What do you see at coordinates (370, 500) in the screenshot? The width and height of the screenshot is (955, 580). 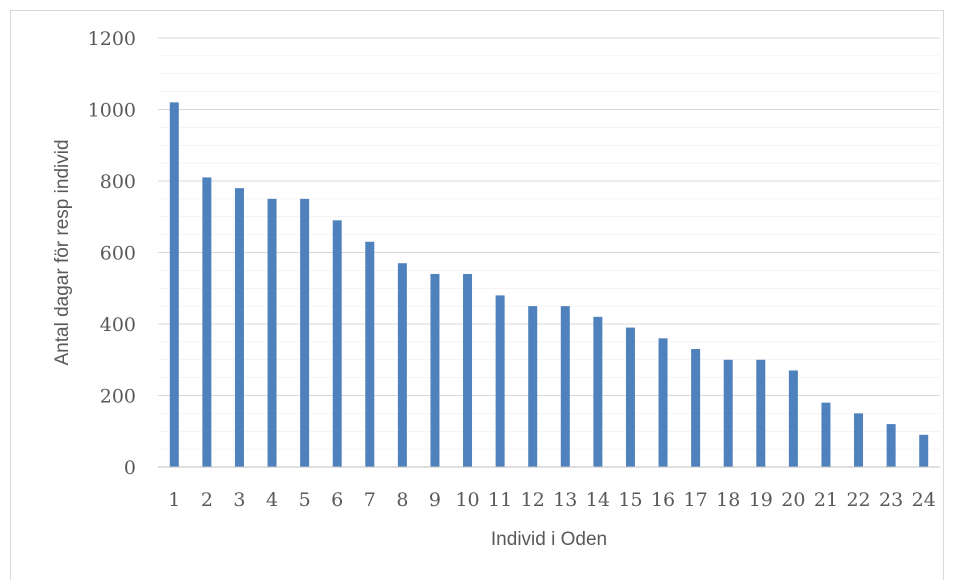 I see `x-tick-label: 7` at bounding box center [370, 500].